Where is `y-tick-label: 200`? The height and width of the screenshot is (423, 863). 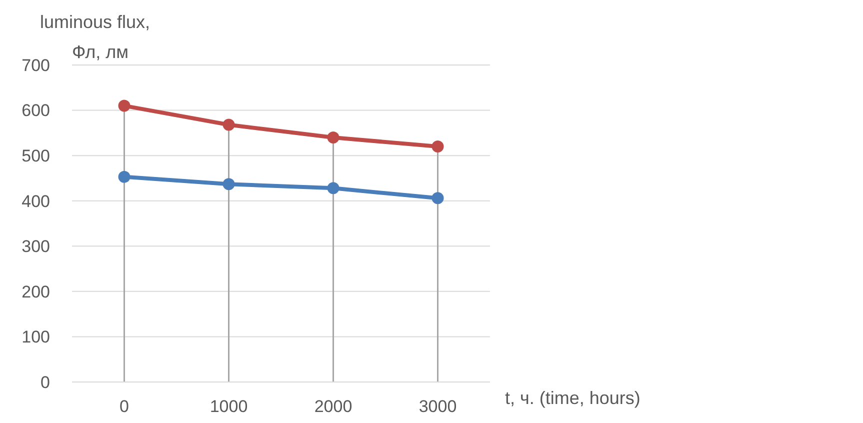
y-tick-label: 200 is located at coordinates (36, 292).